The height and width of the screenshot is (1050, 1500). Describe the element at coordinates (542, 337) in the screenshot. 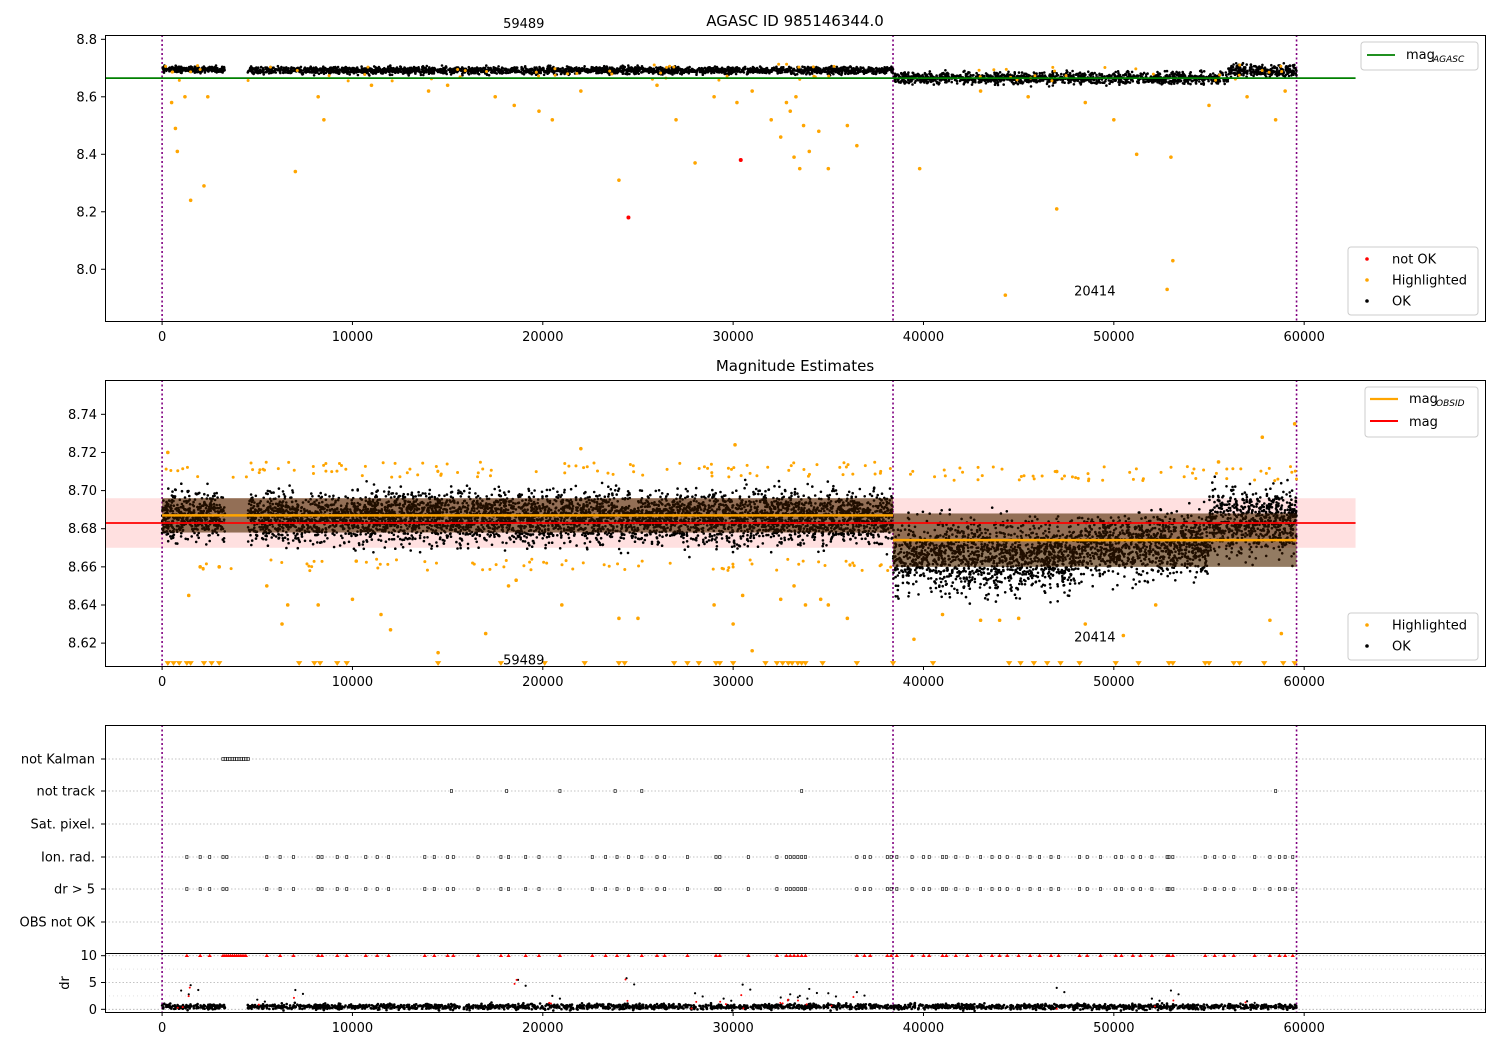

I see `x-tick-label: 20000` at that location.